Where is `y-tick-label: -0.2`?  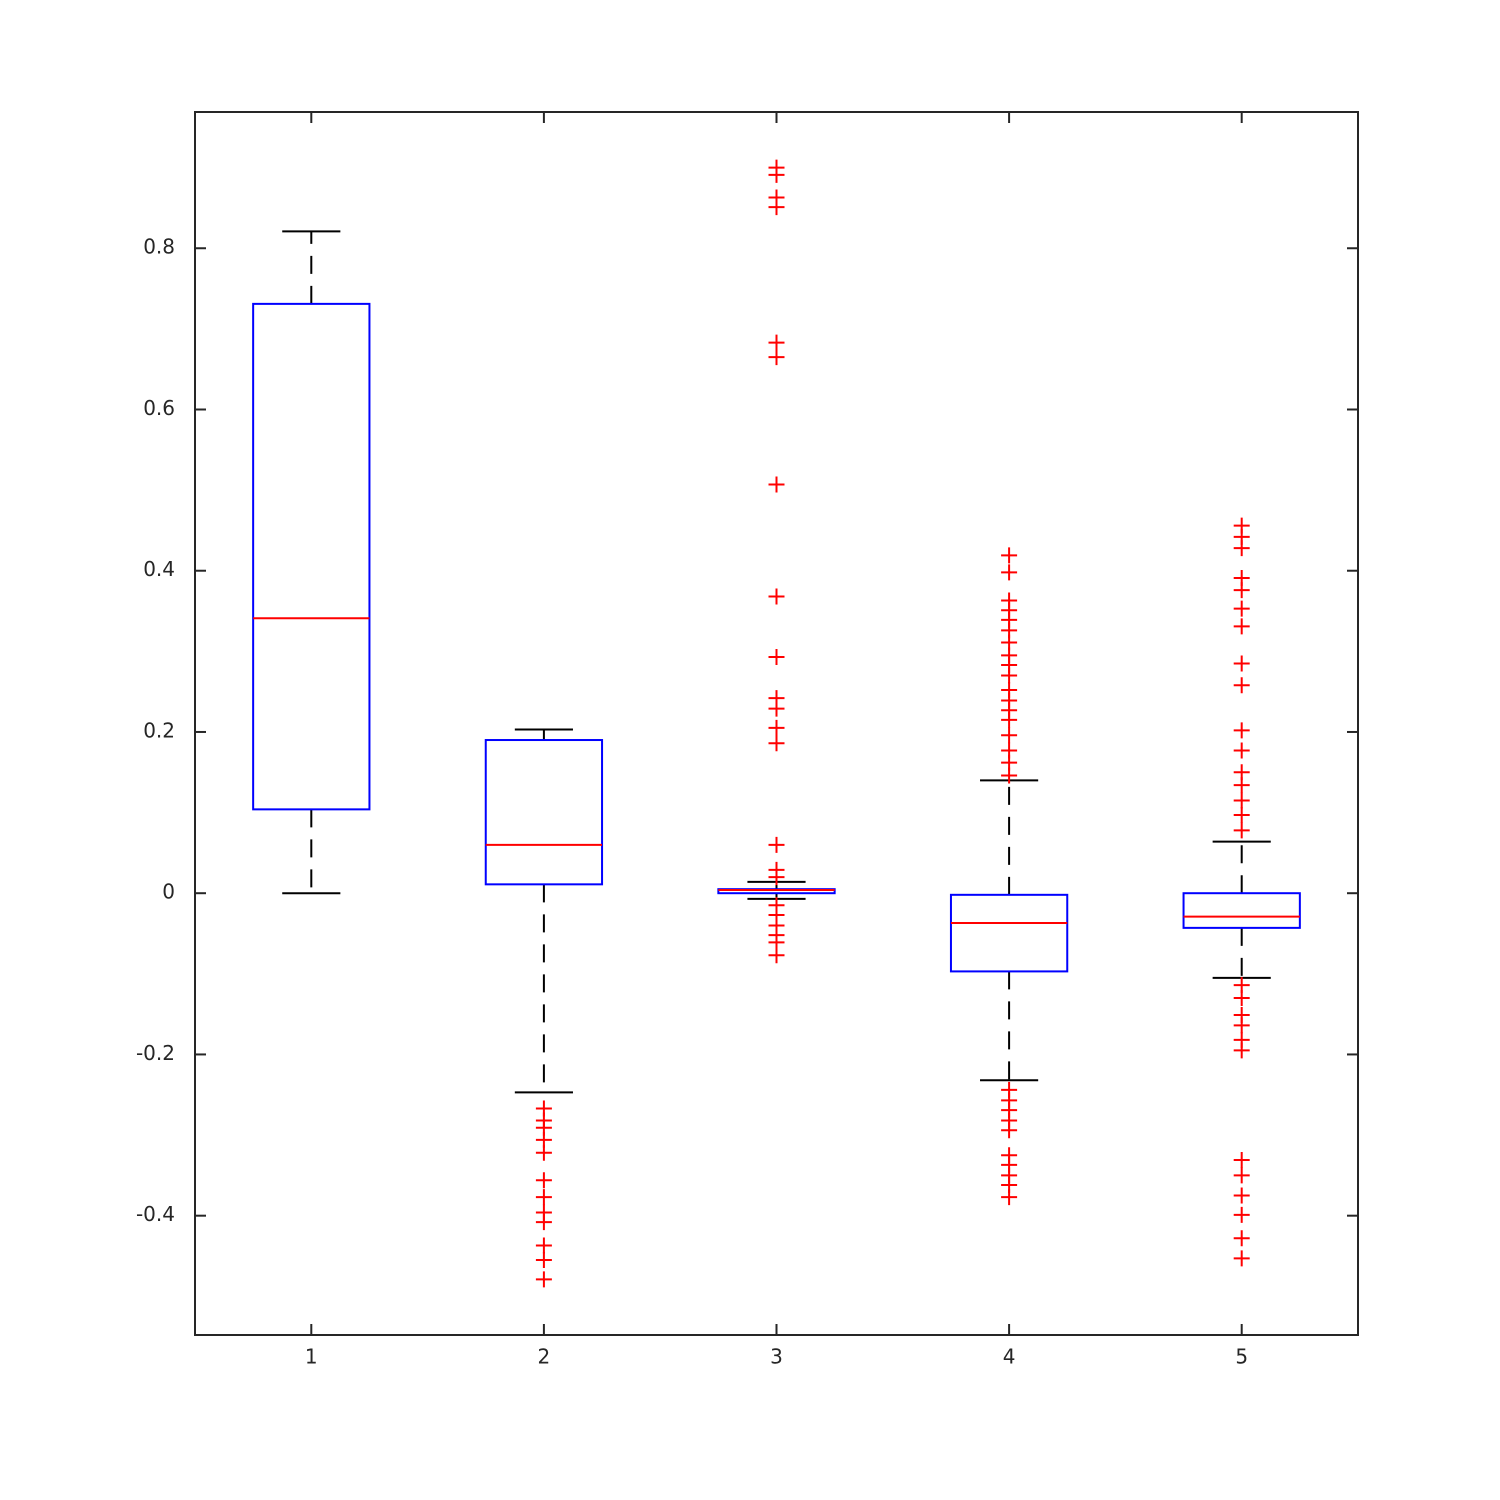 y-tick-label: -0.2 is located at coordinates (155, 1053).